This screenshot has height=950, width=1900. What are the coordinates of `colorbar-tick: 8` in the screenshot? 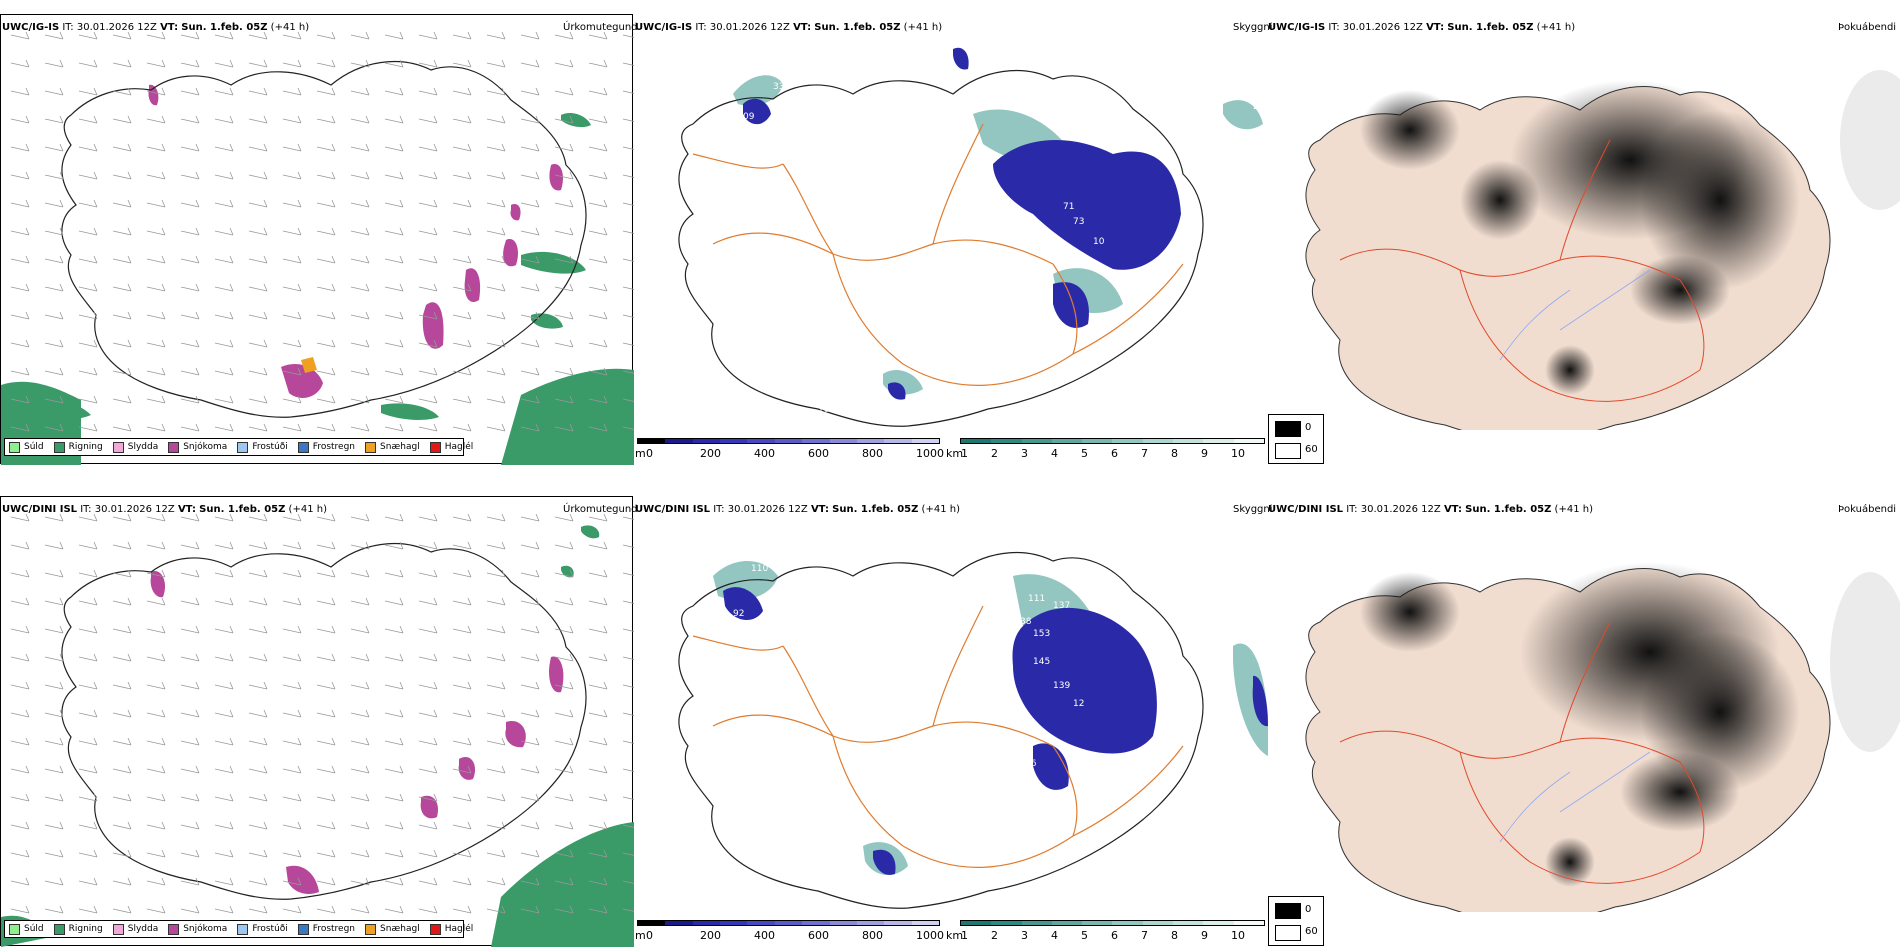 It's located at (1174, 935).